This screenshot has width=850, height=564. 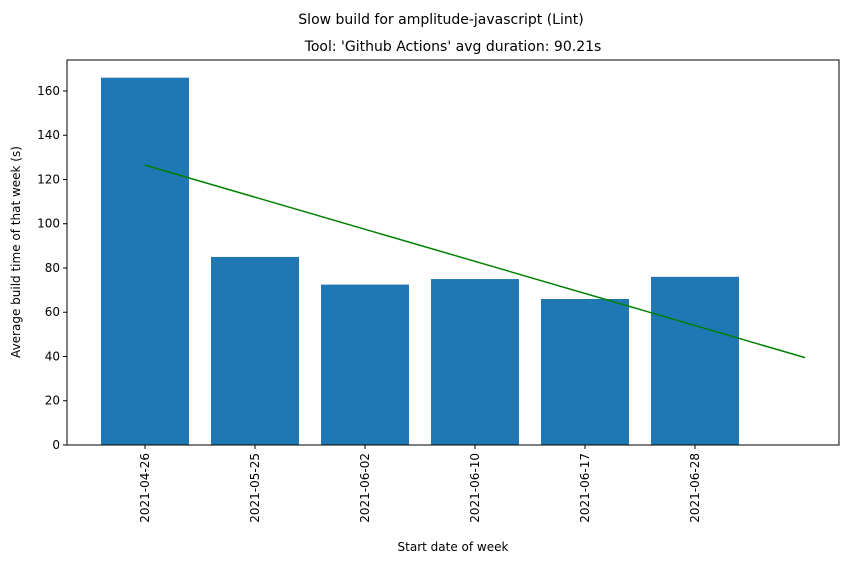 I want to click on y-tick-label-100: 100, so click(x=48, y=224).